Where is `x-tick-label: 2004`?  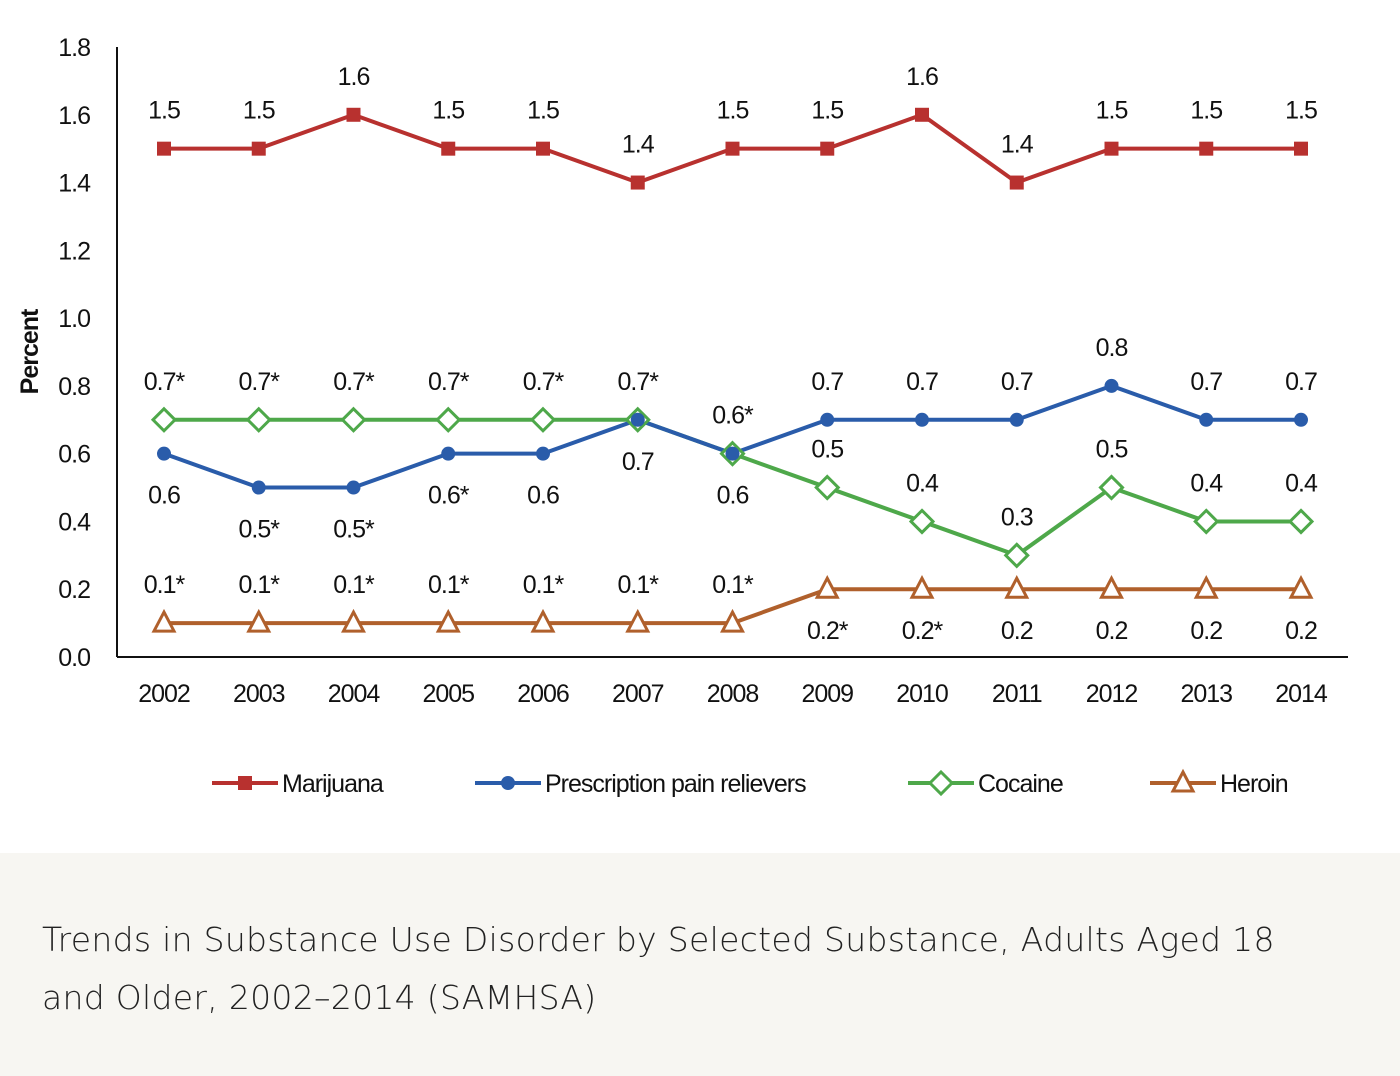 x-tick-label: 2004 is located at coordinates (354, 694).